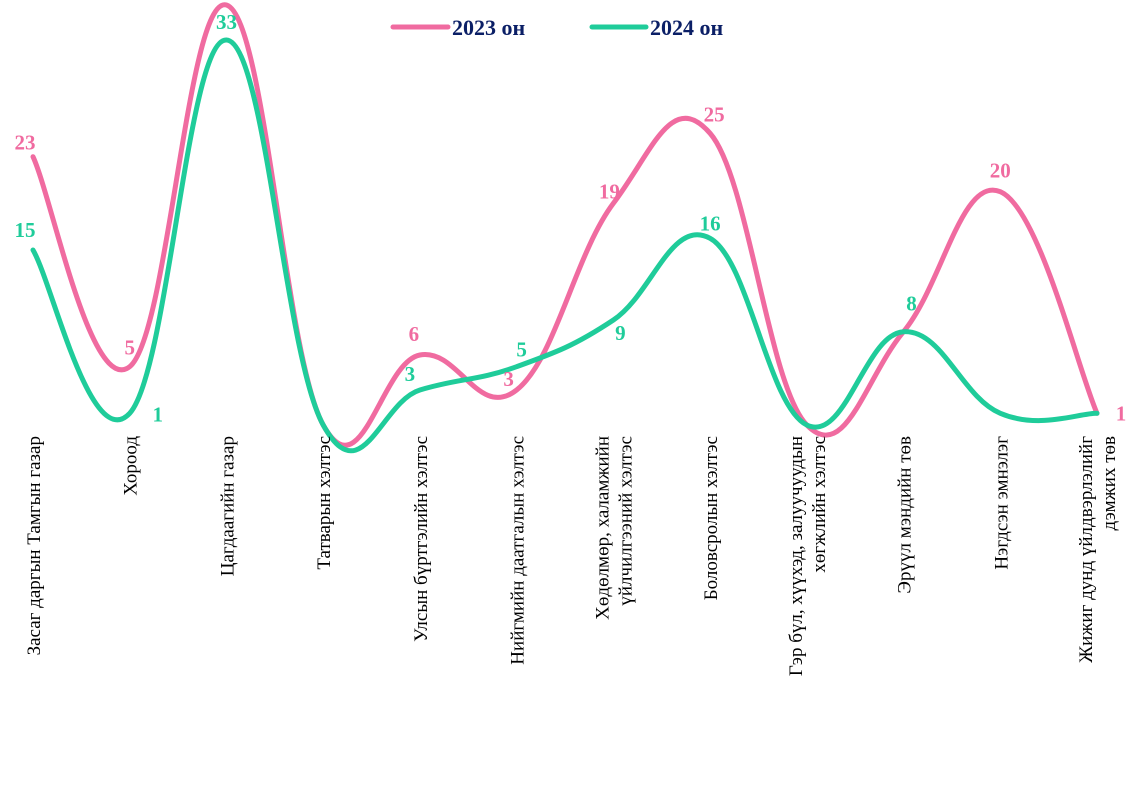 This screenshot has width=1127, height=810. What do you see at coordinates (324, 503) in the screenshot?
I see `category-label-3: Татварын хэлтэс` at bounding box center [324, 503].